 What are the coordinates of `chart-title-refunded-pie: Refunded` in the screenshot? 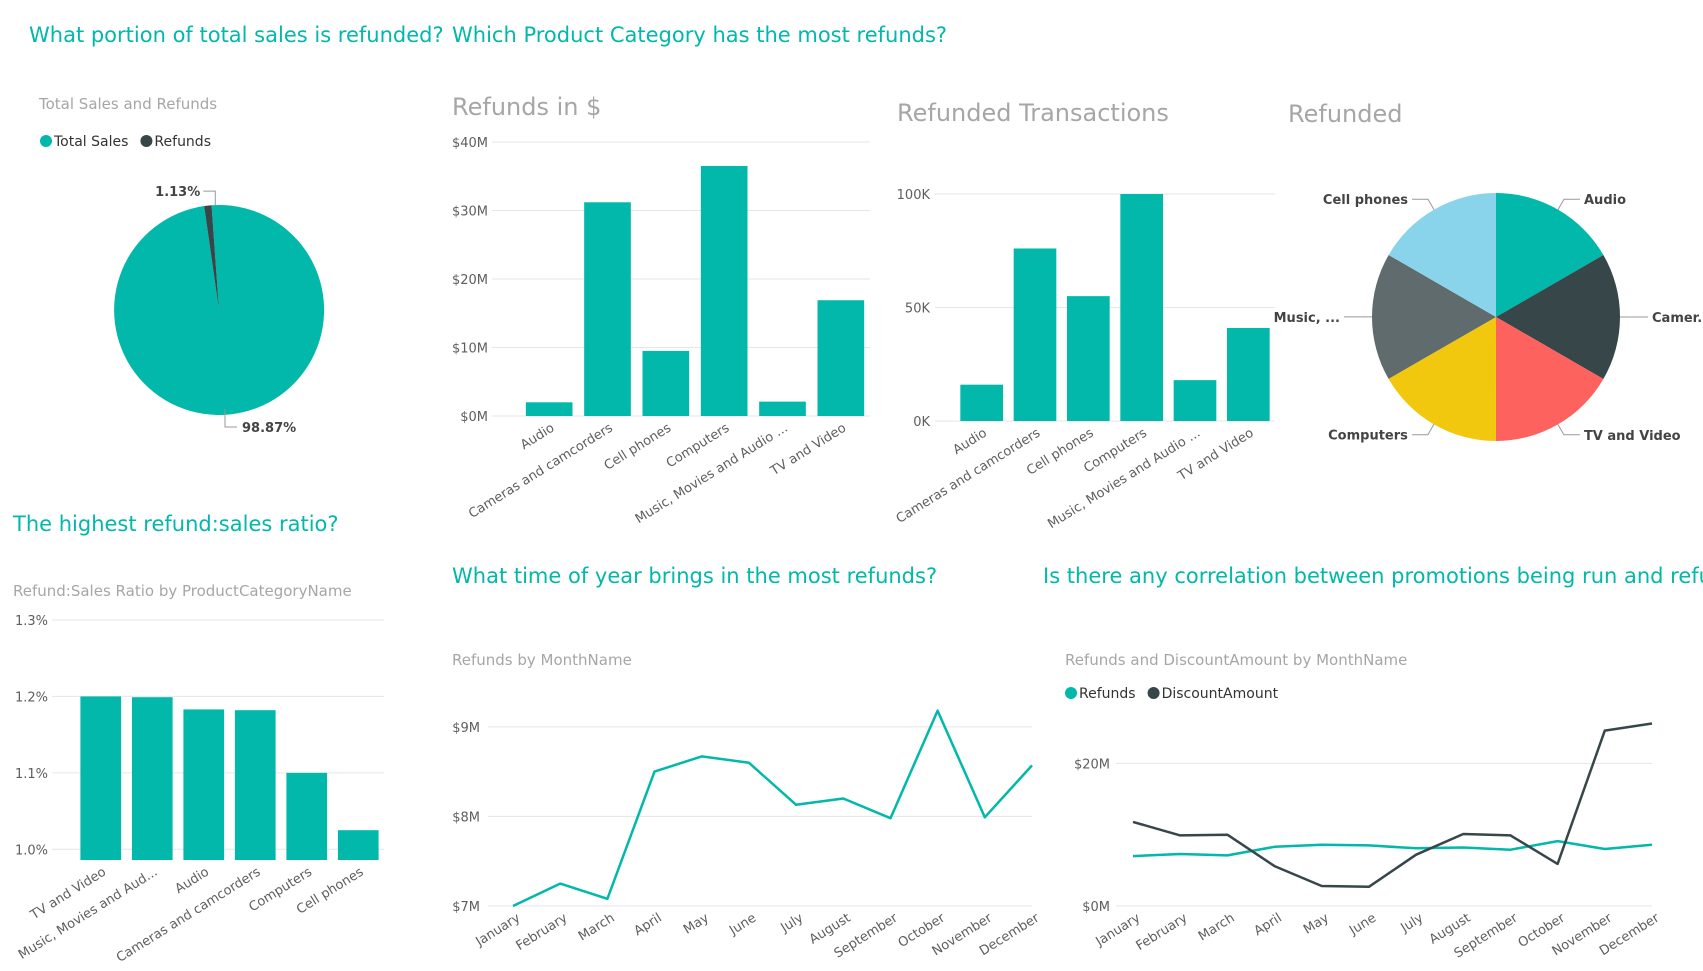 It's located at (1345, 114).